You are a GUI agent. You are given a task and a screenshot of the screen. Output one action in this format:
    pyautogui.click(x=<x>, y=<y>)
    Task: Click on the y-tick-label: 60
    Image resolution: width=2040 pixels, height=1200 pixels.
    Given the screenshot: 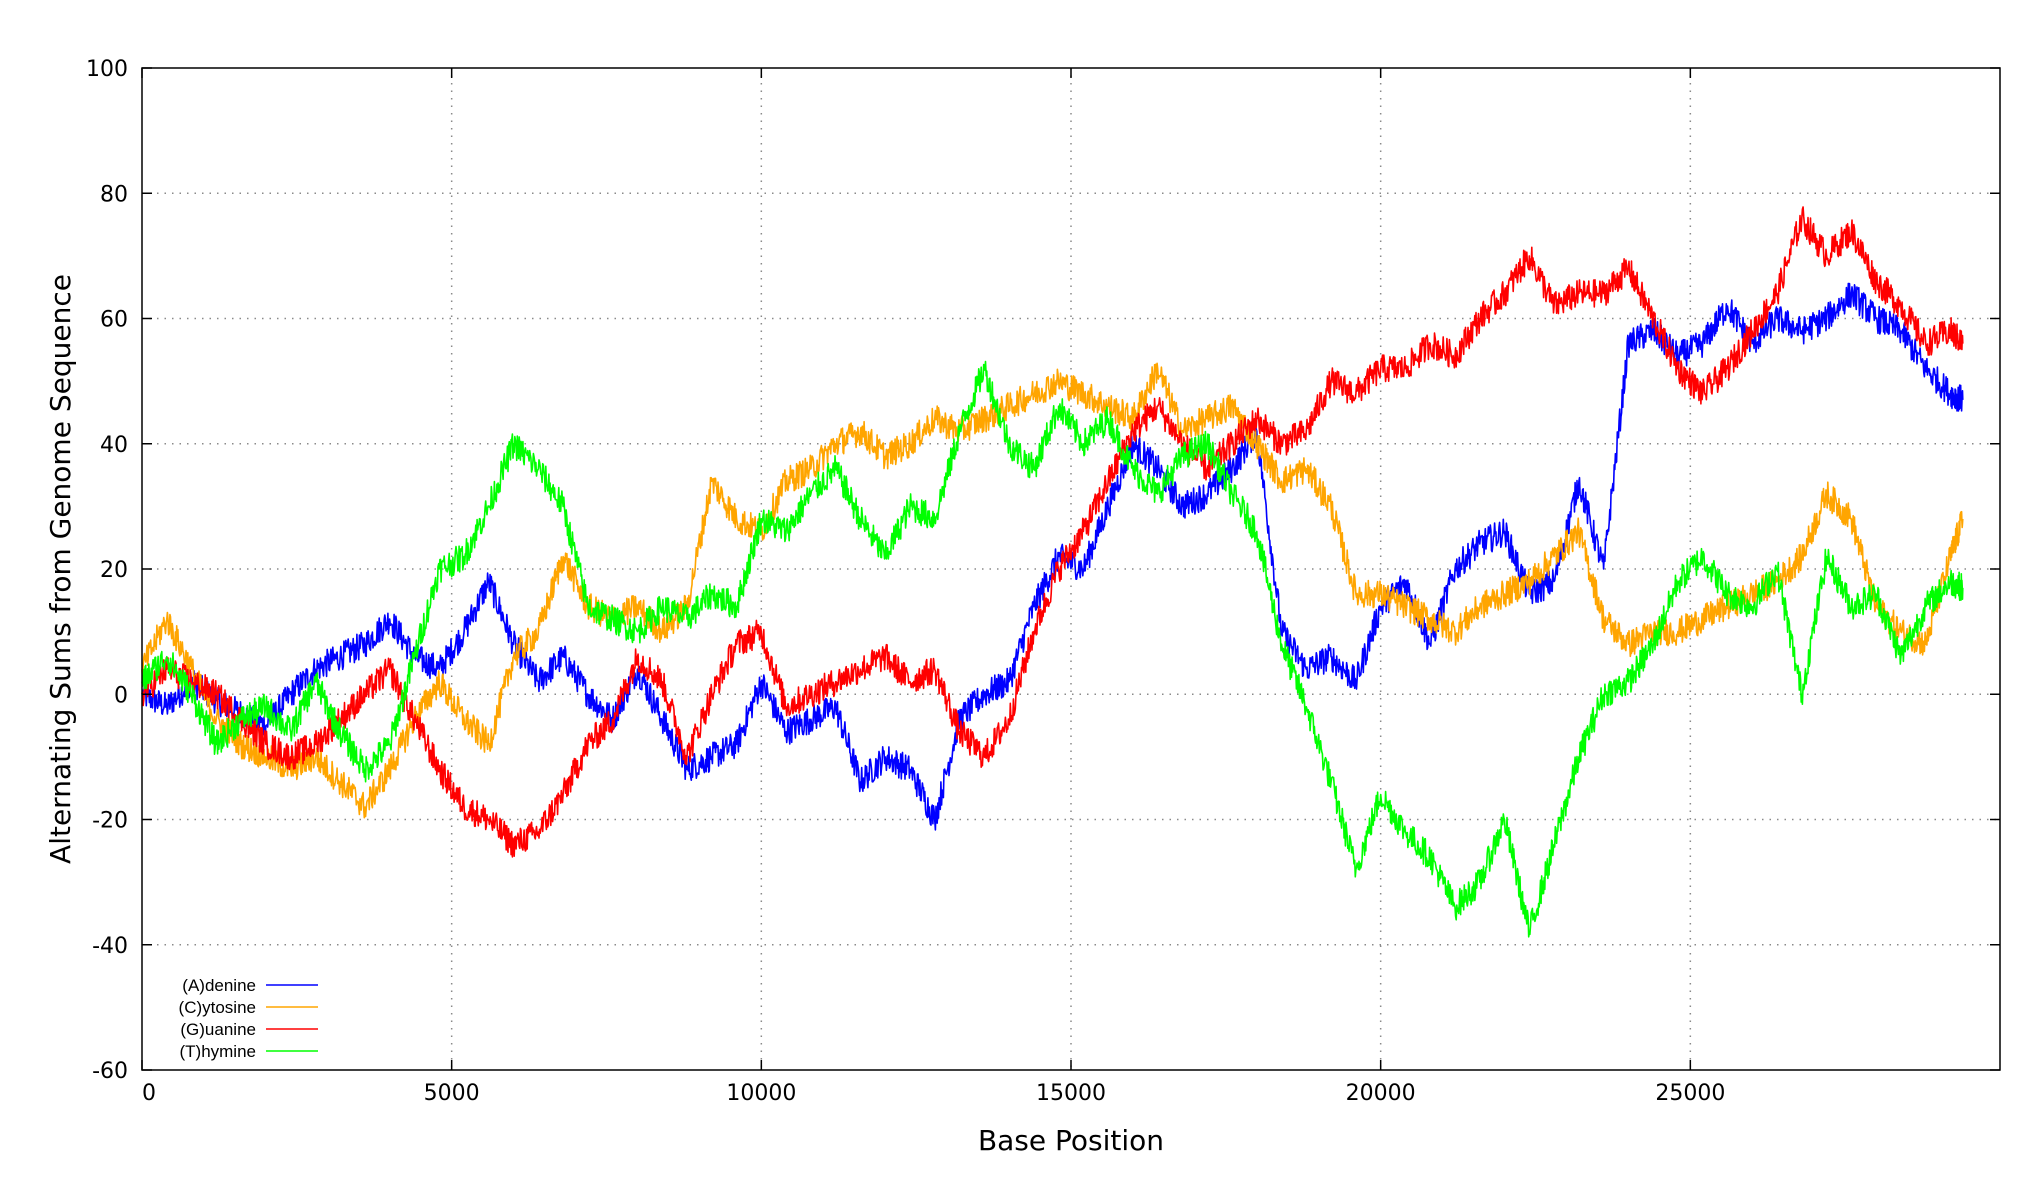 What is the action you would take?
    pyautogui.click(x=114, y=320)
    